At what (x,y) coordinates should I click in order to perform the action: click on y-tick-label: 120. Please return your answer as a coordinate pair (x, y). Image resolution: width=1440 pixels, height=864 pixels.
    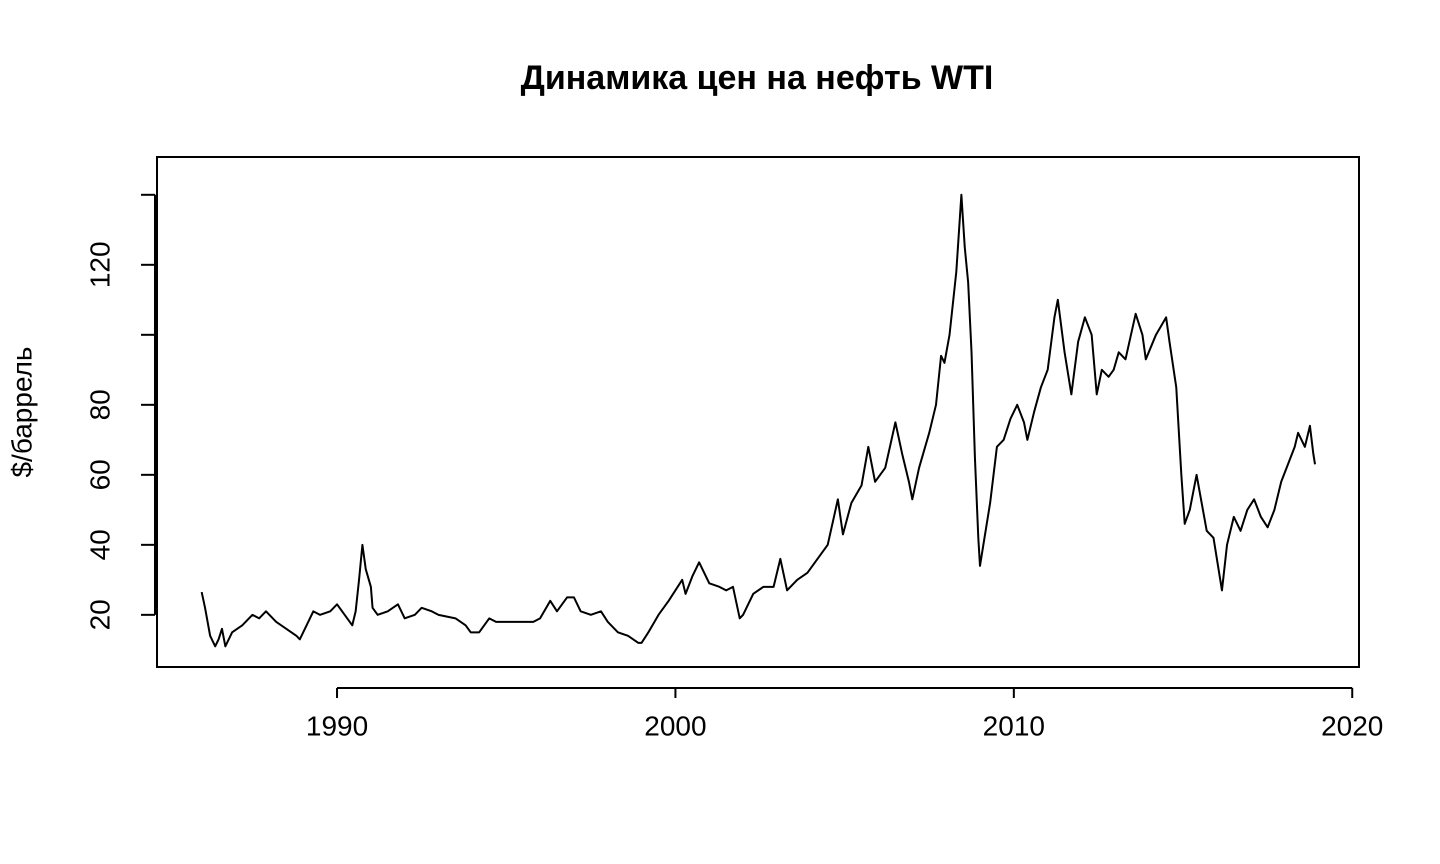
    Looking at the image, I should click on (99, 264).